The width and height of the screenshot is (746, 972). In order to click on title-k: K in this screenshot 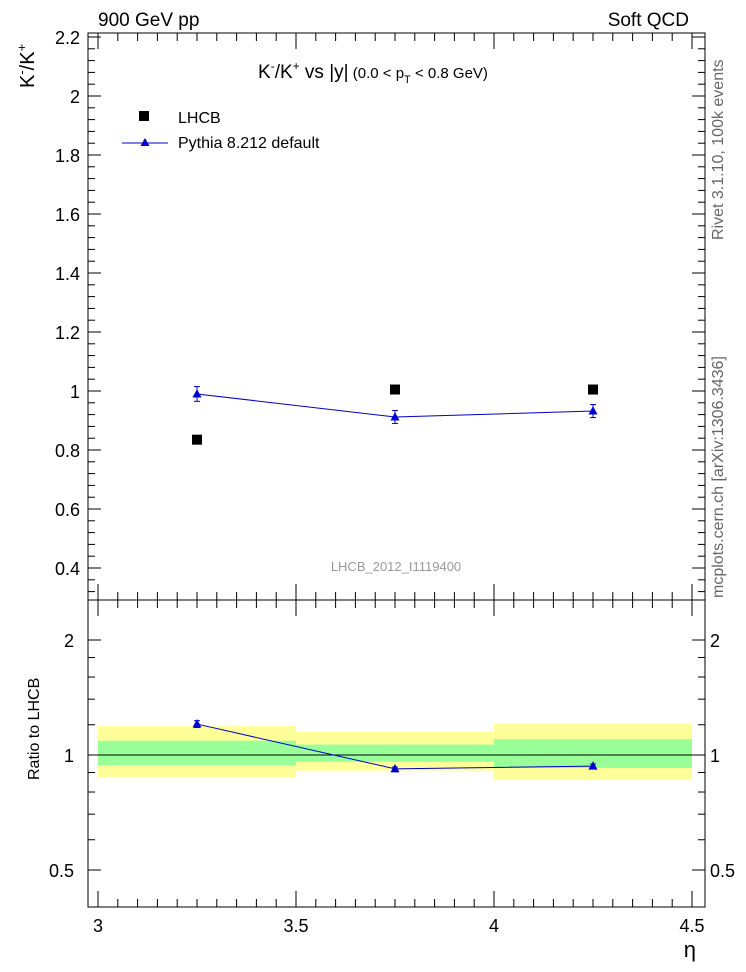, I will do `click(264, 72)`.